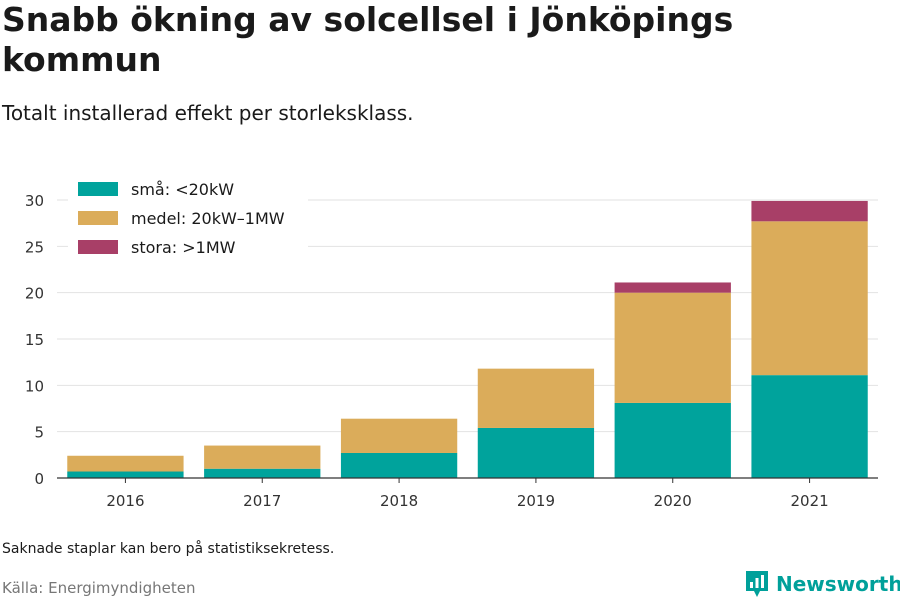  Describe the element at coordinates (39, 479) in the screenshot. I see `y-tick-label: 0` at that location.